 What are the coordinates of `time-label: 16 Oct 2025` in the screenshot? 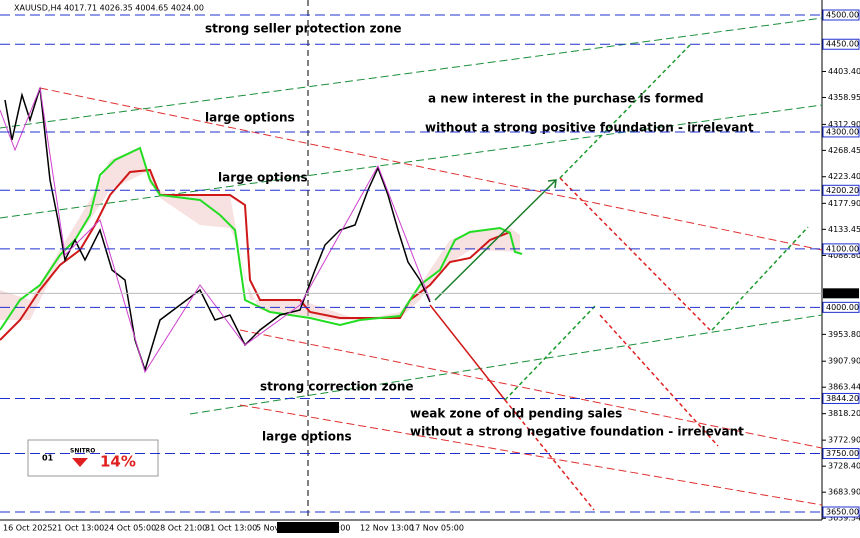 It's located at (27, 528).